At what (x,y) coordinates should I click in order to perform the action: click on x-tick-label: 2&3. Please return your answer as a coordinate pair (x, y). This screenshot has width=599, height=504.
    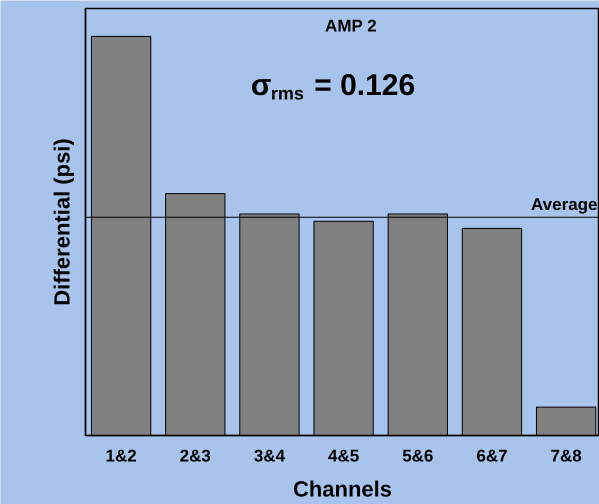
    Looking at the image, I should click on (195, 456).